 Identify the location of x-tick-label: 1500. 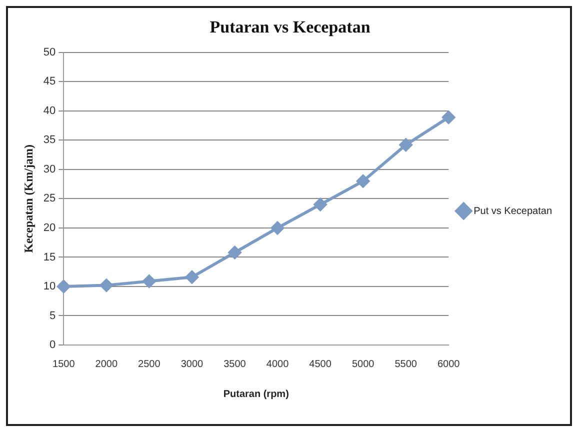
(64, 364).